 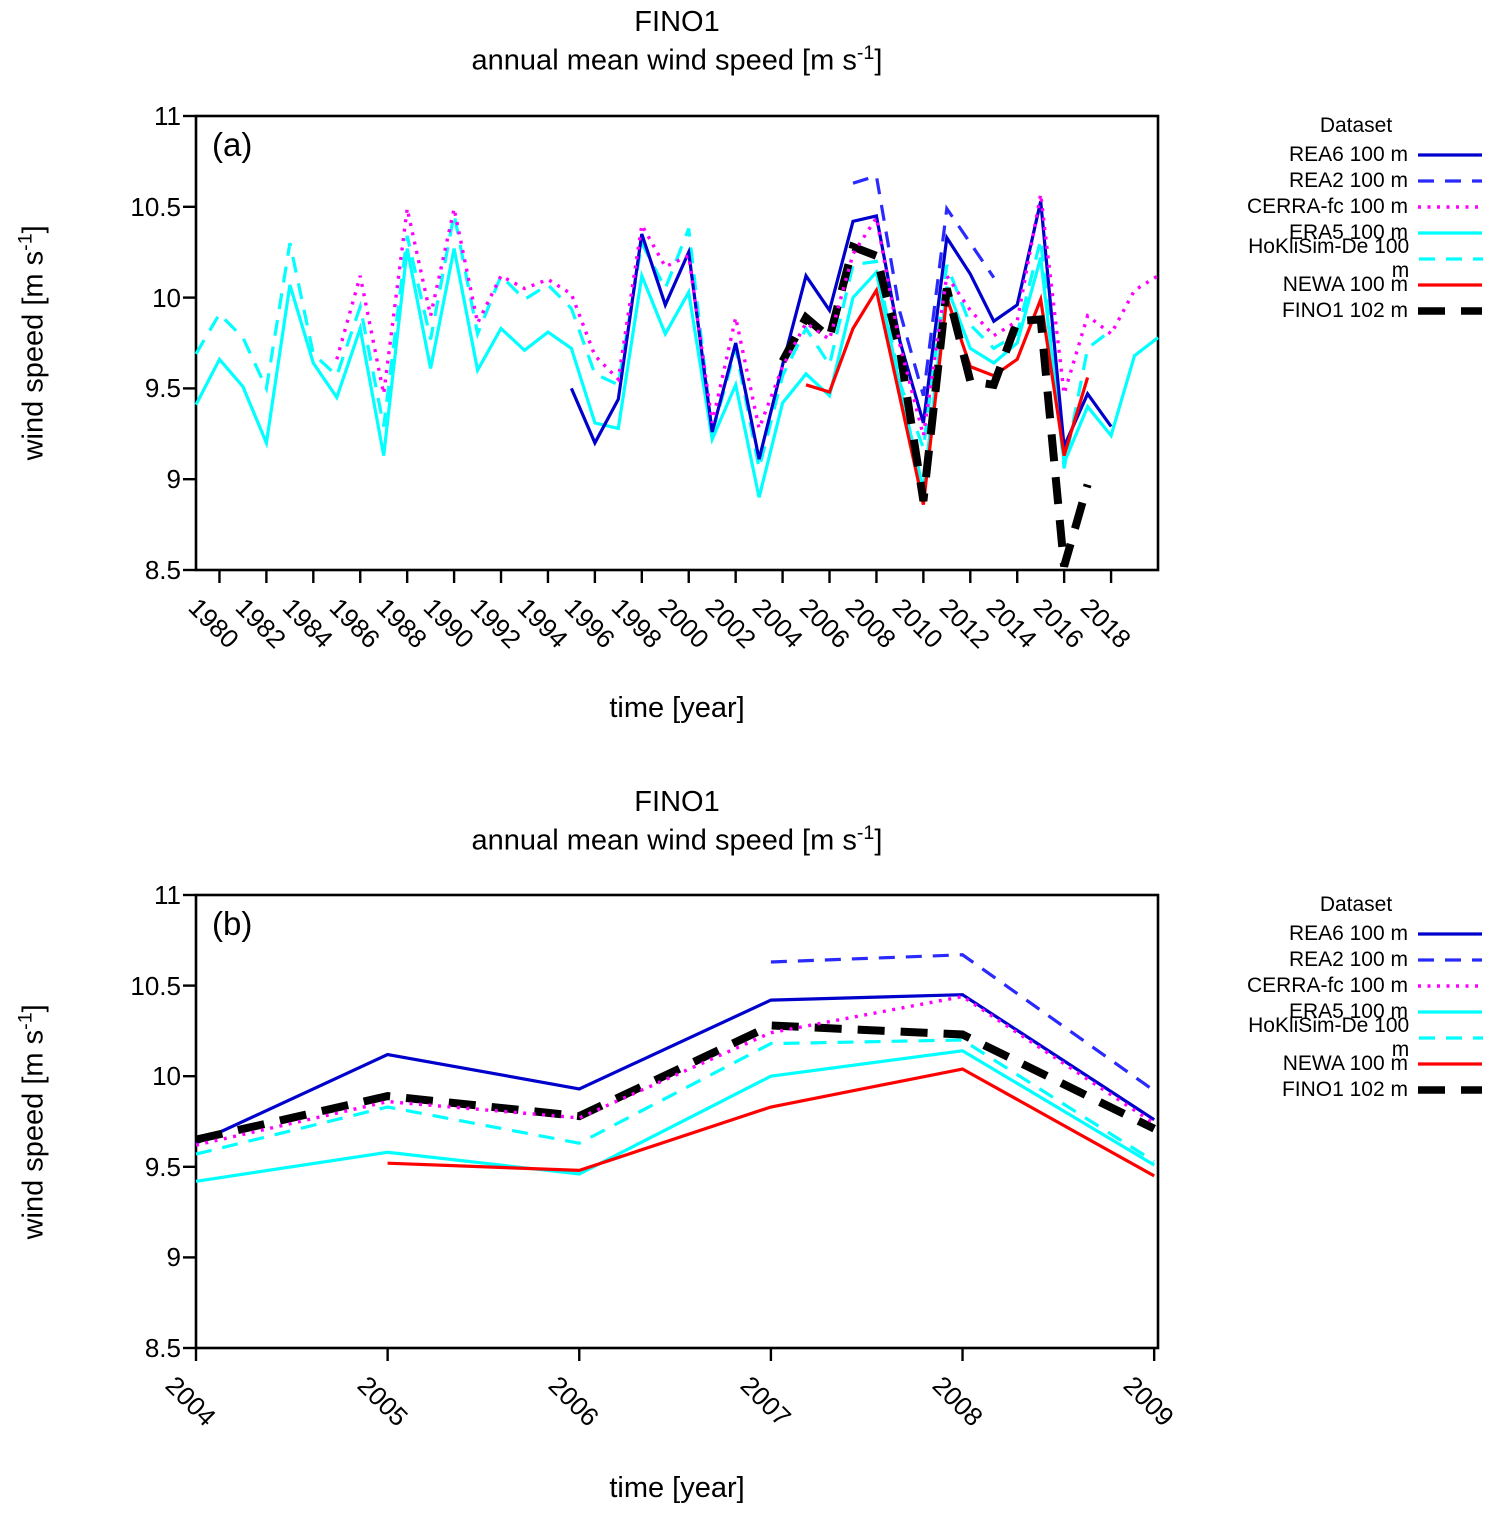 What do you see at coordinates (924, 285) in the screenshot?
I see `series-rea2-100-m-a` at bounding box center [924, 285].